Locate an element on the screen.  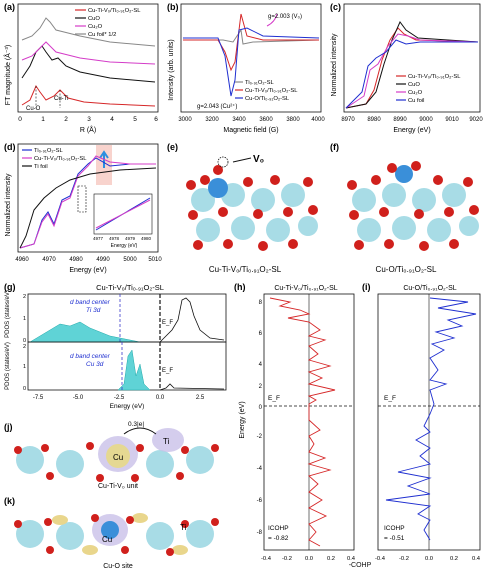
legend-b-0: Ti₀.₉₁O₂-SL is located at coordinates (259, 83).